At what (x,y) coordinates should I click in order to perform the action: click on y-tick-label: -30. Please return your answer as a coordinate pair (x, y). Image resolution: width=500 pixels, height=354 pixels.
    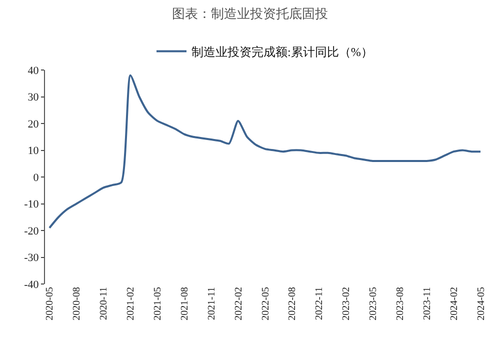
    Looking at the image, I should click on (32, 258).